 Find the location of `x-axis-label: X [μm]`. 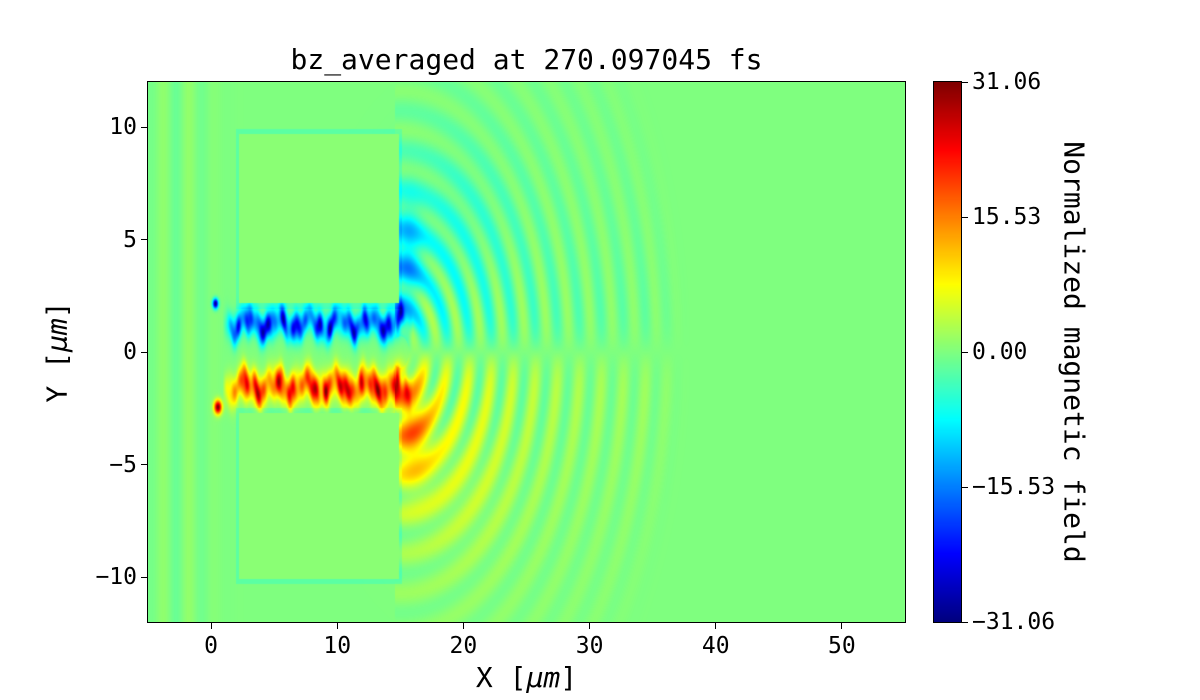

x-axis-label: X [μm] is located at coordinates (526, 678).